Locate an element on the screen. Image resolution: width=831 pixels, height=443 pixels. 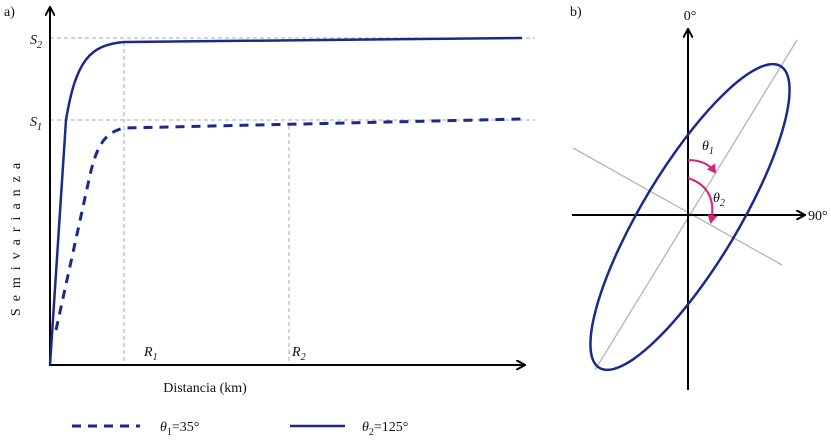
legend-rest: =125° is located at coordinates (391, 427).